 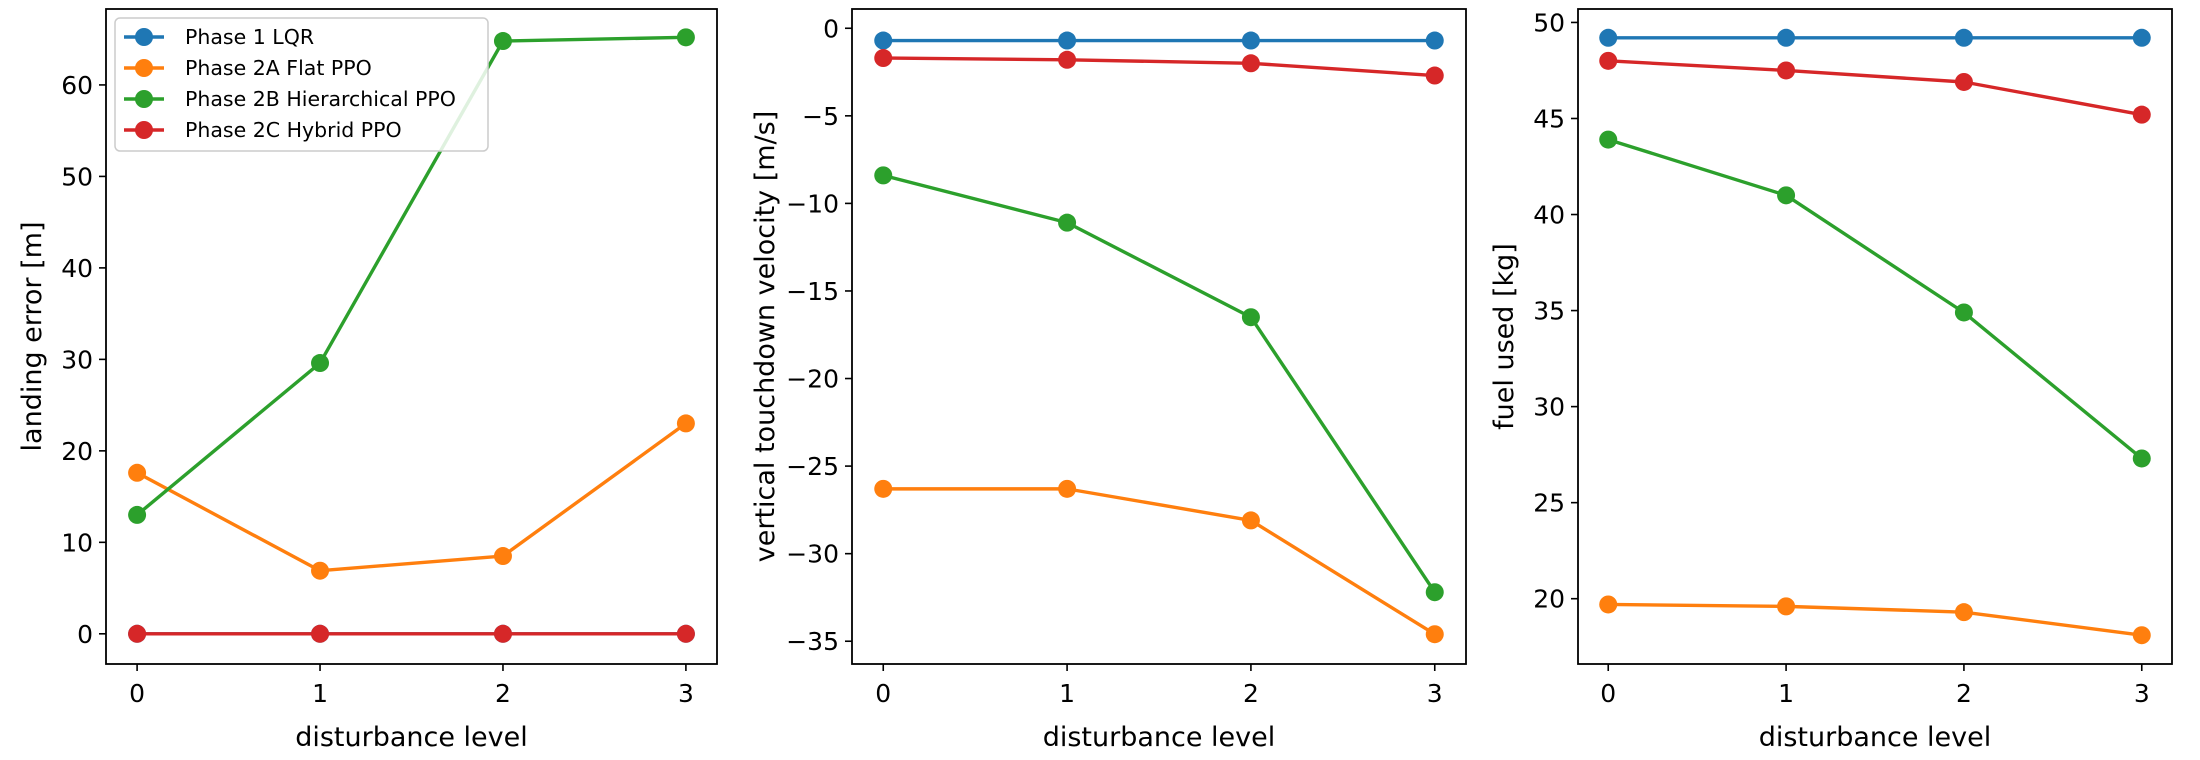 What do you see at coordinates (765, 337) in the screenshot?
I see `y-axis-label: vertical touchdown velocity [m/s]` at bounding box center [765, 337].